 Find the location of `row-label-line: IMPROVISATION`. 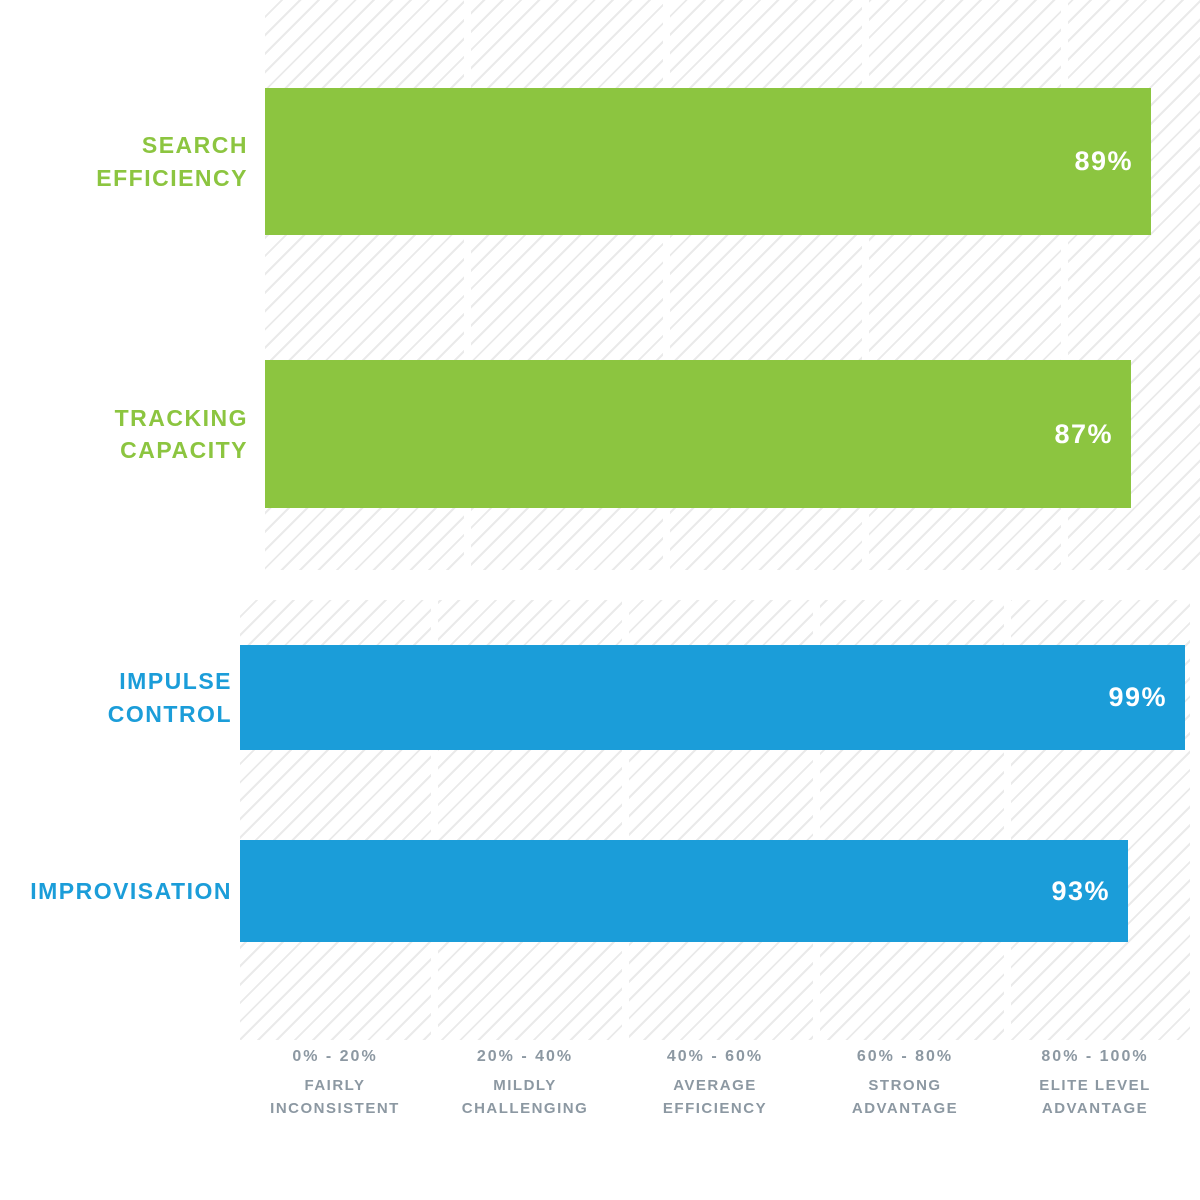

row-label-line: IMPROVISATION is located at coordinates (131, 890).